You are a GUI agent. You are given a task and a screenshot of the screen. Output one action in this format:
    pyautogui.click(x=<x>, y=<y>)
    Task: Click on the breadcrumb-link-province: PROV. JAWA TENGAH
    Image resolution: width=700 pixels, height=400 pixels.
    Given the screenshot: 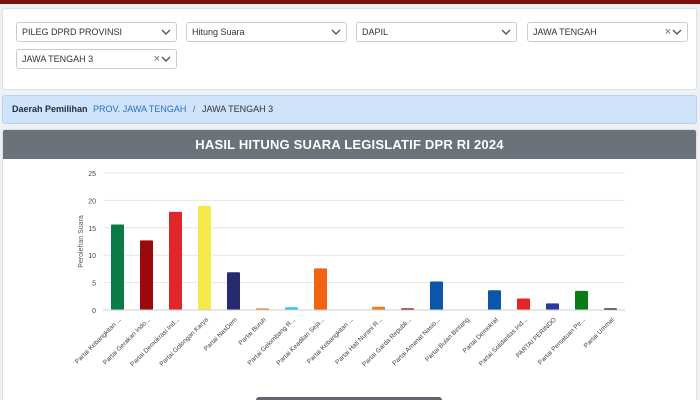 What is the action you would take?
    pyautogui.click(x=140, y=109)
    